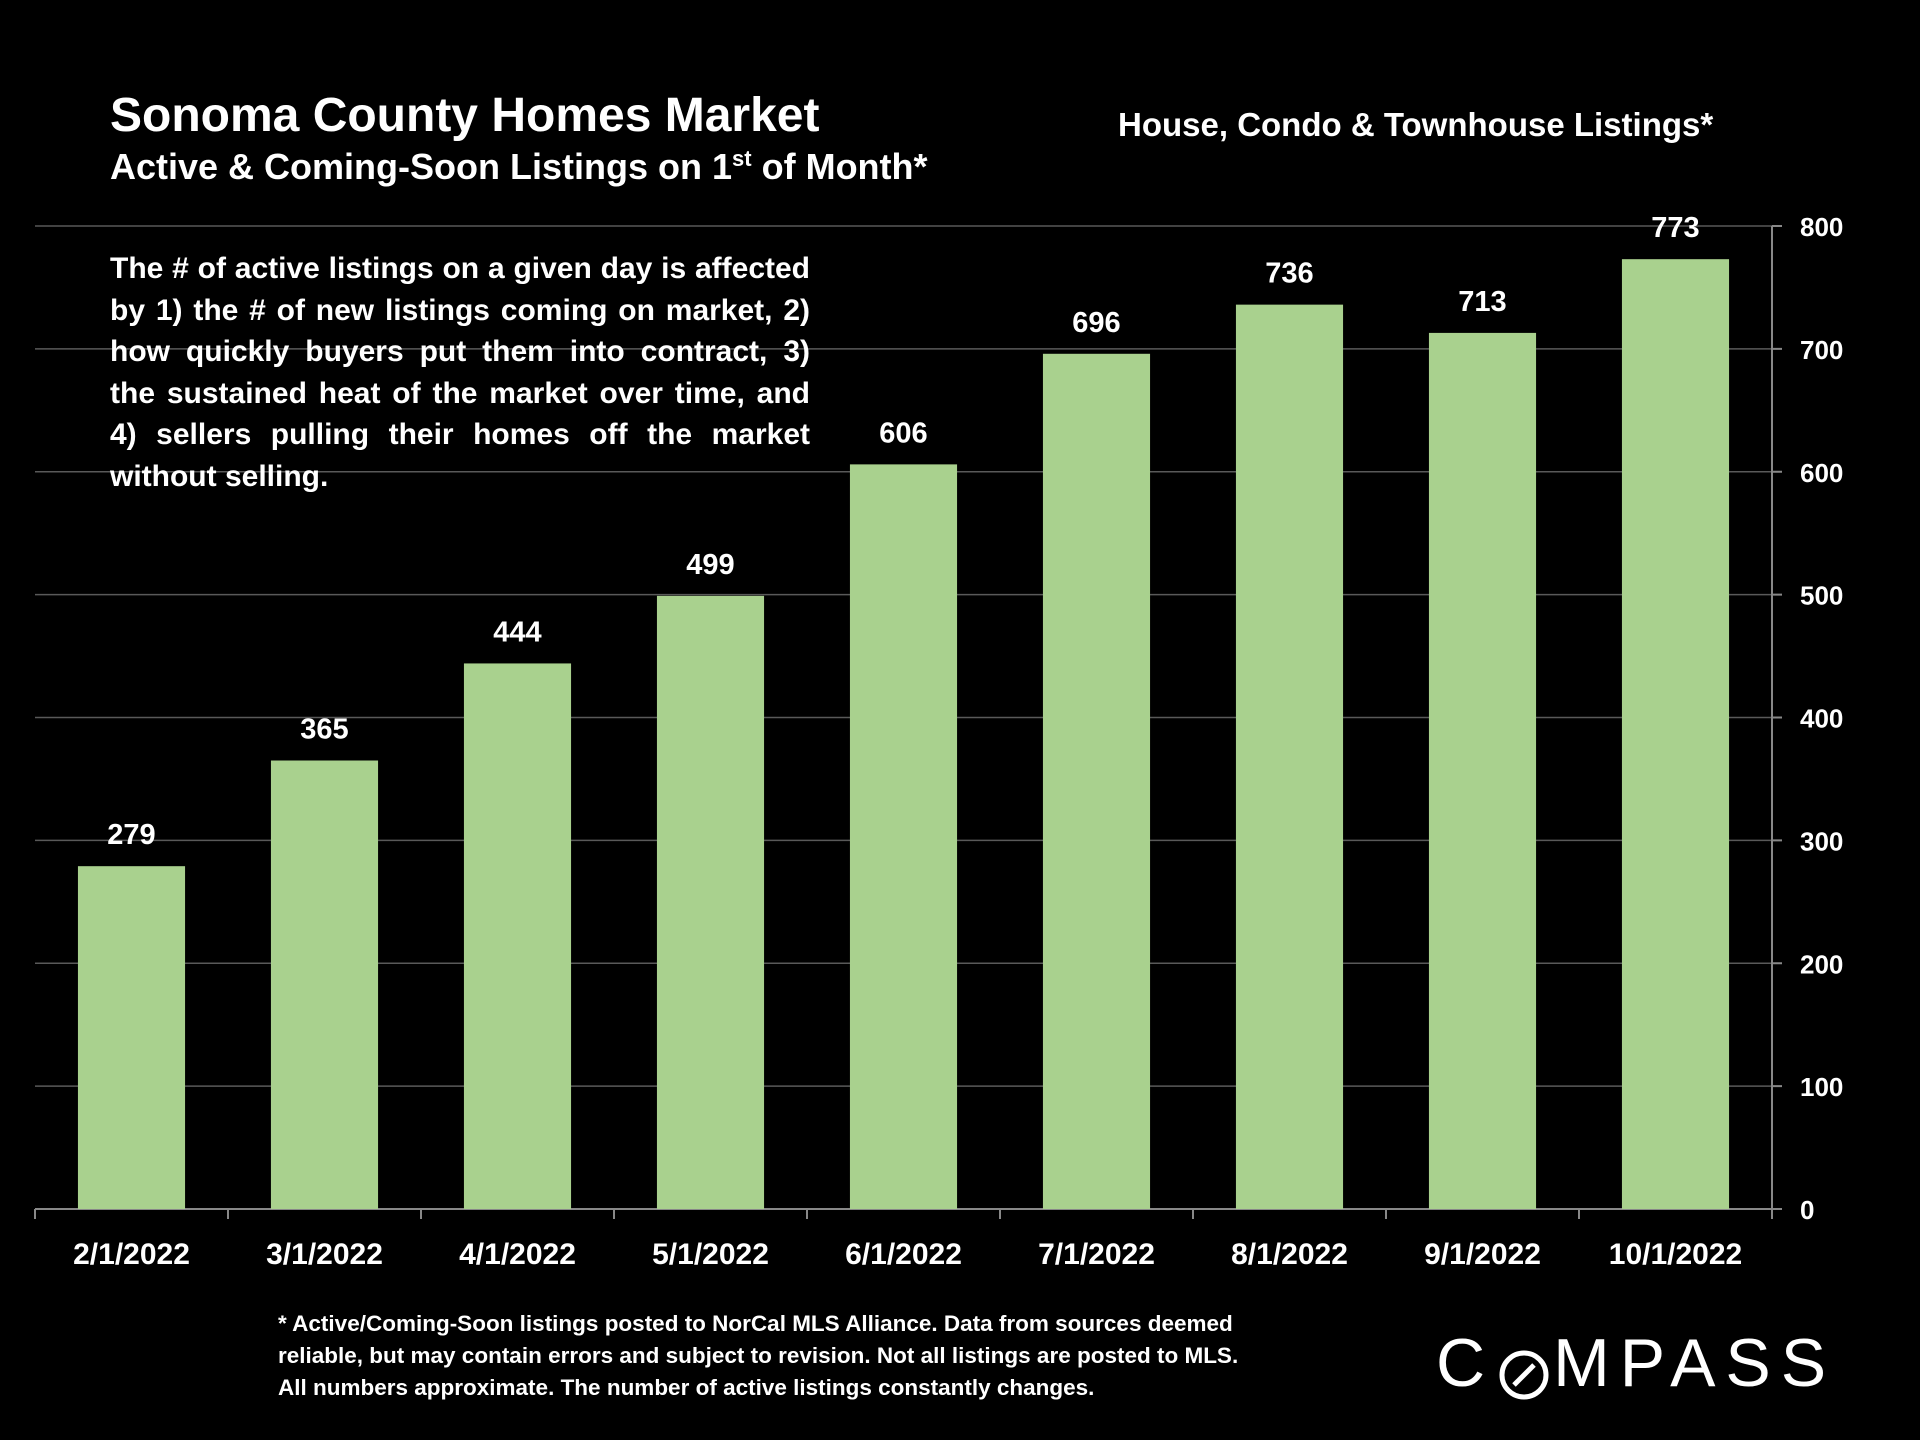 This screenshot has height=1440, width=1920. What do you see at coordinates (1821, 227) in the screenshot?
I see `y-tick-label: 800` at bounding box center [1821, 227].